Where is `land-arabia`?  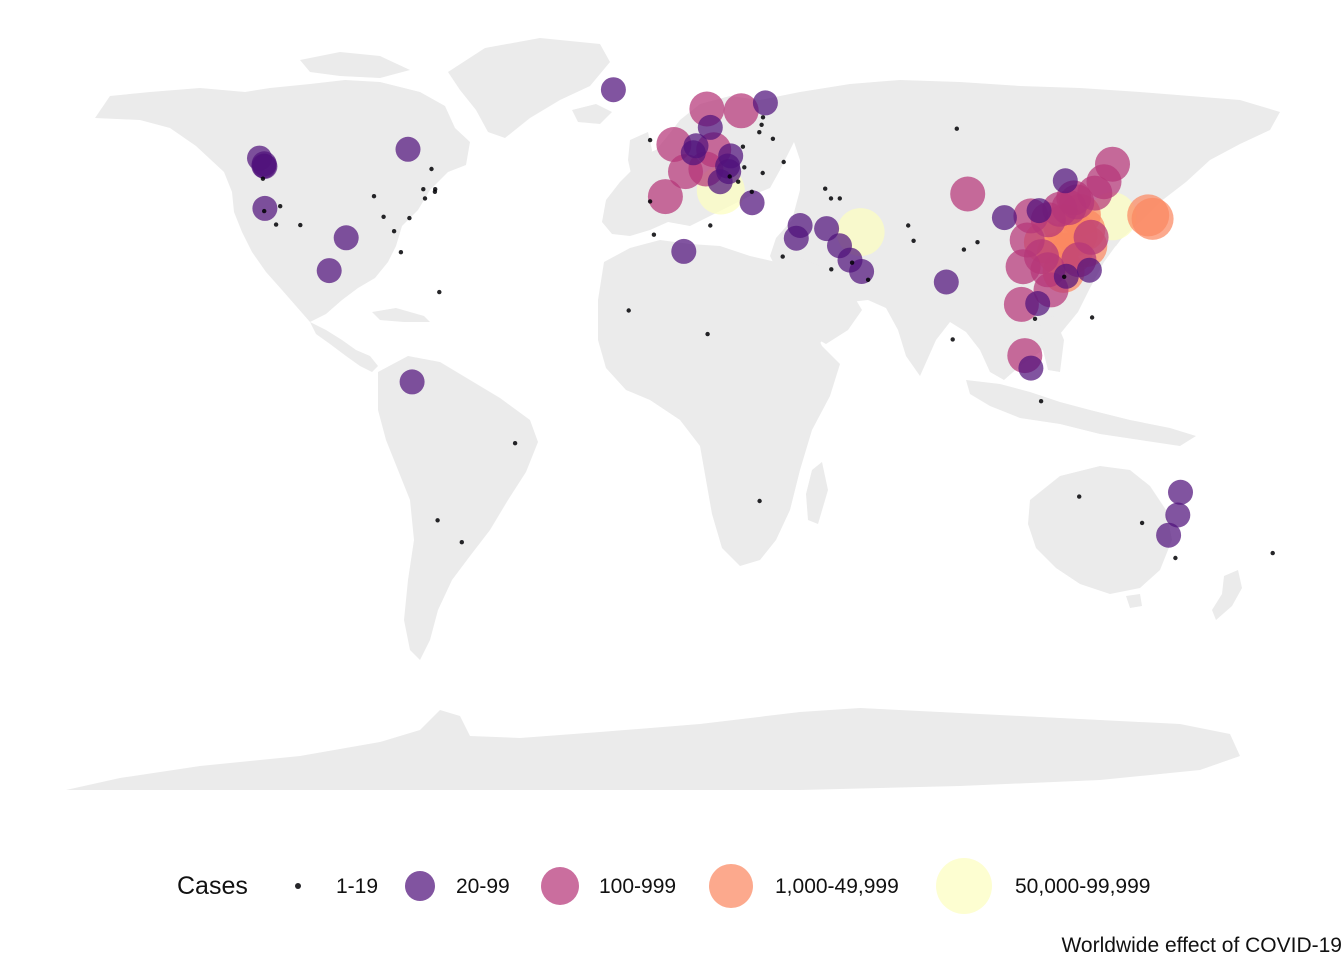
land-arabia is located at coordinates (819, 301).